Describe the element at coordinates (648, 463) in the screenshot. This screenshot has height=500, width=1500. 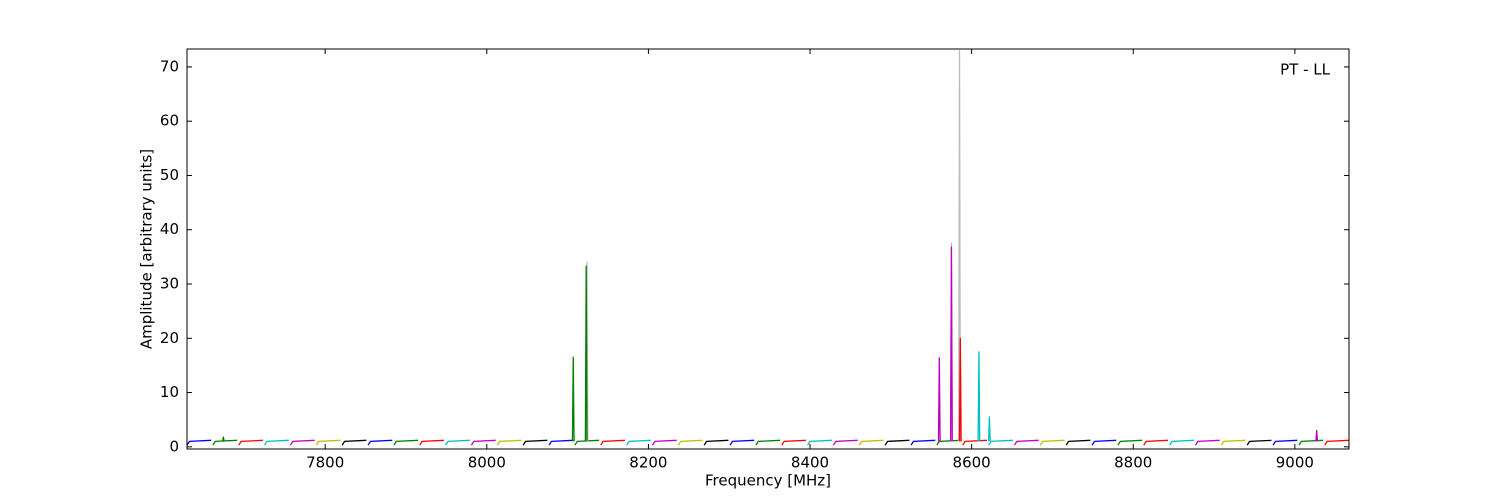
I see `x-tick-label: 8200` at that location.